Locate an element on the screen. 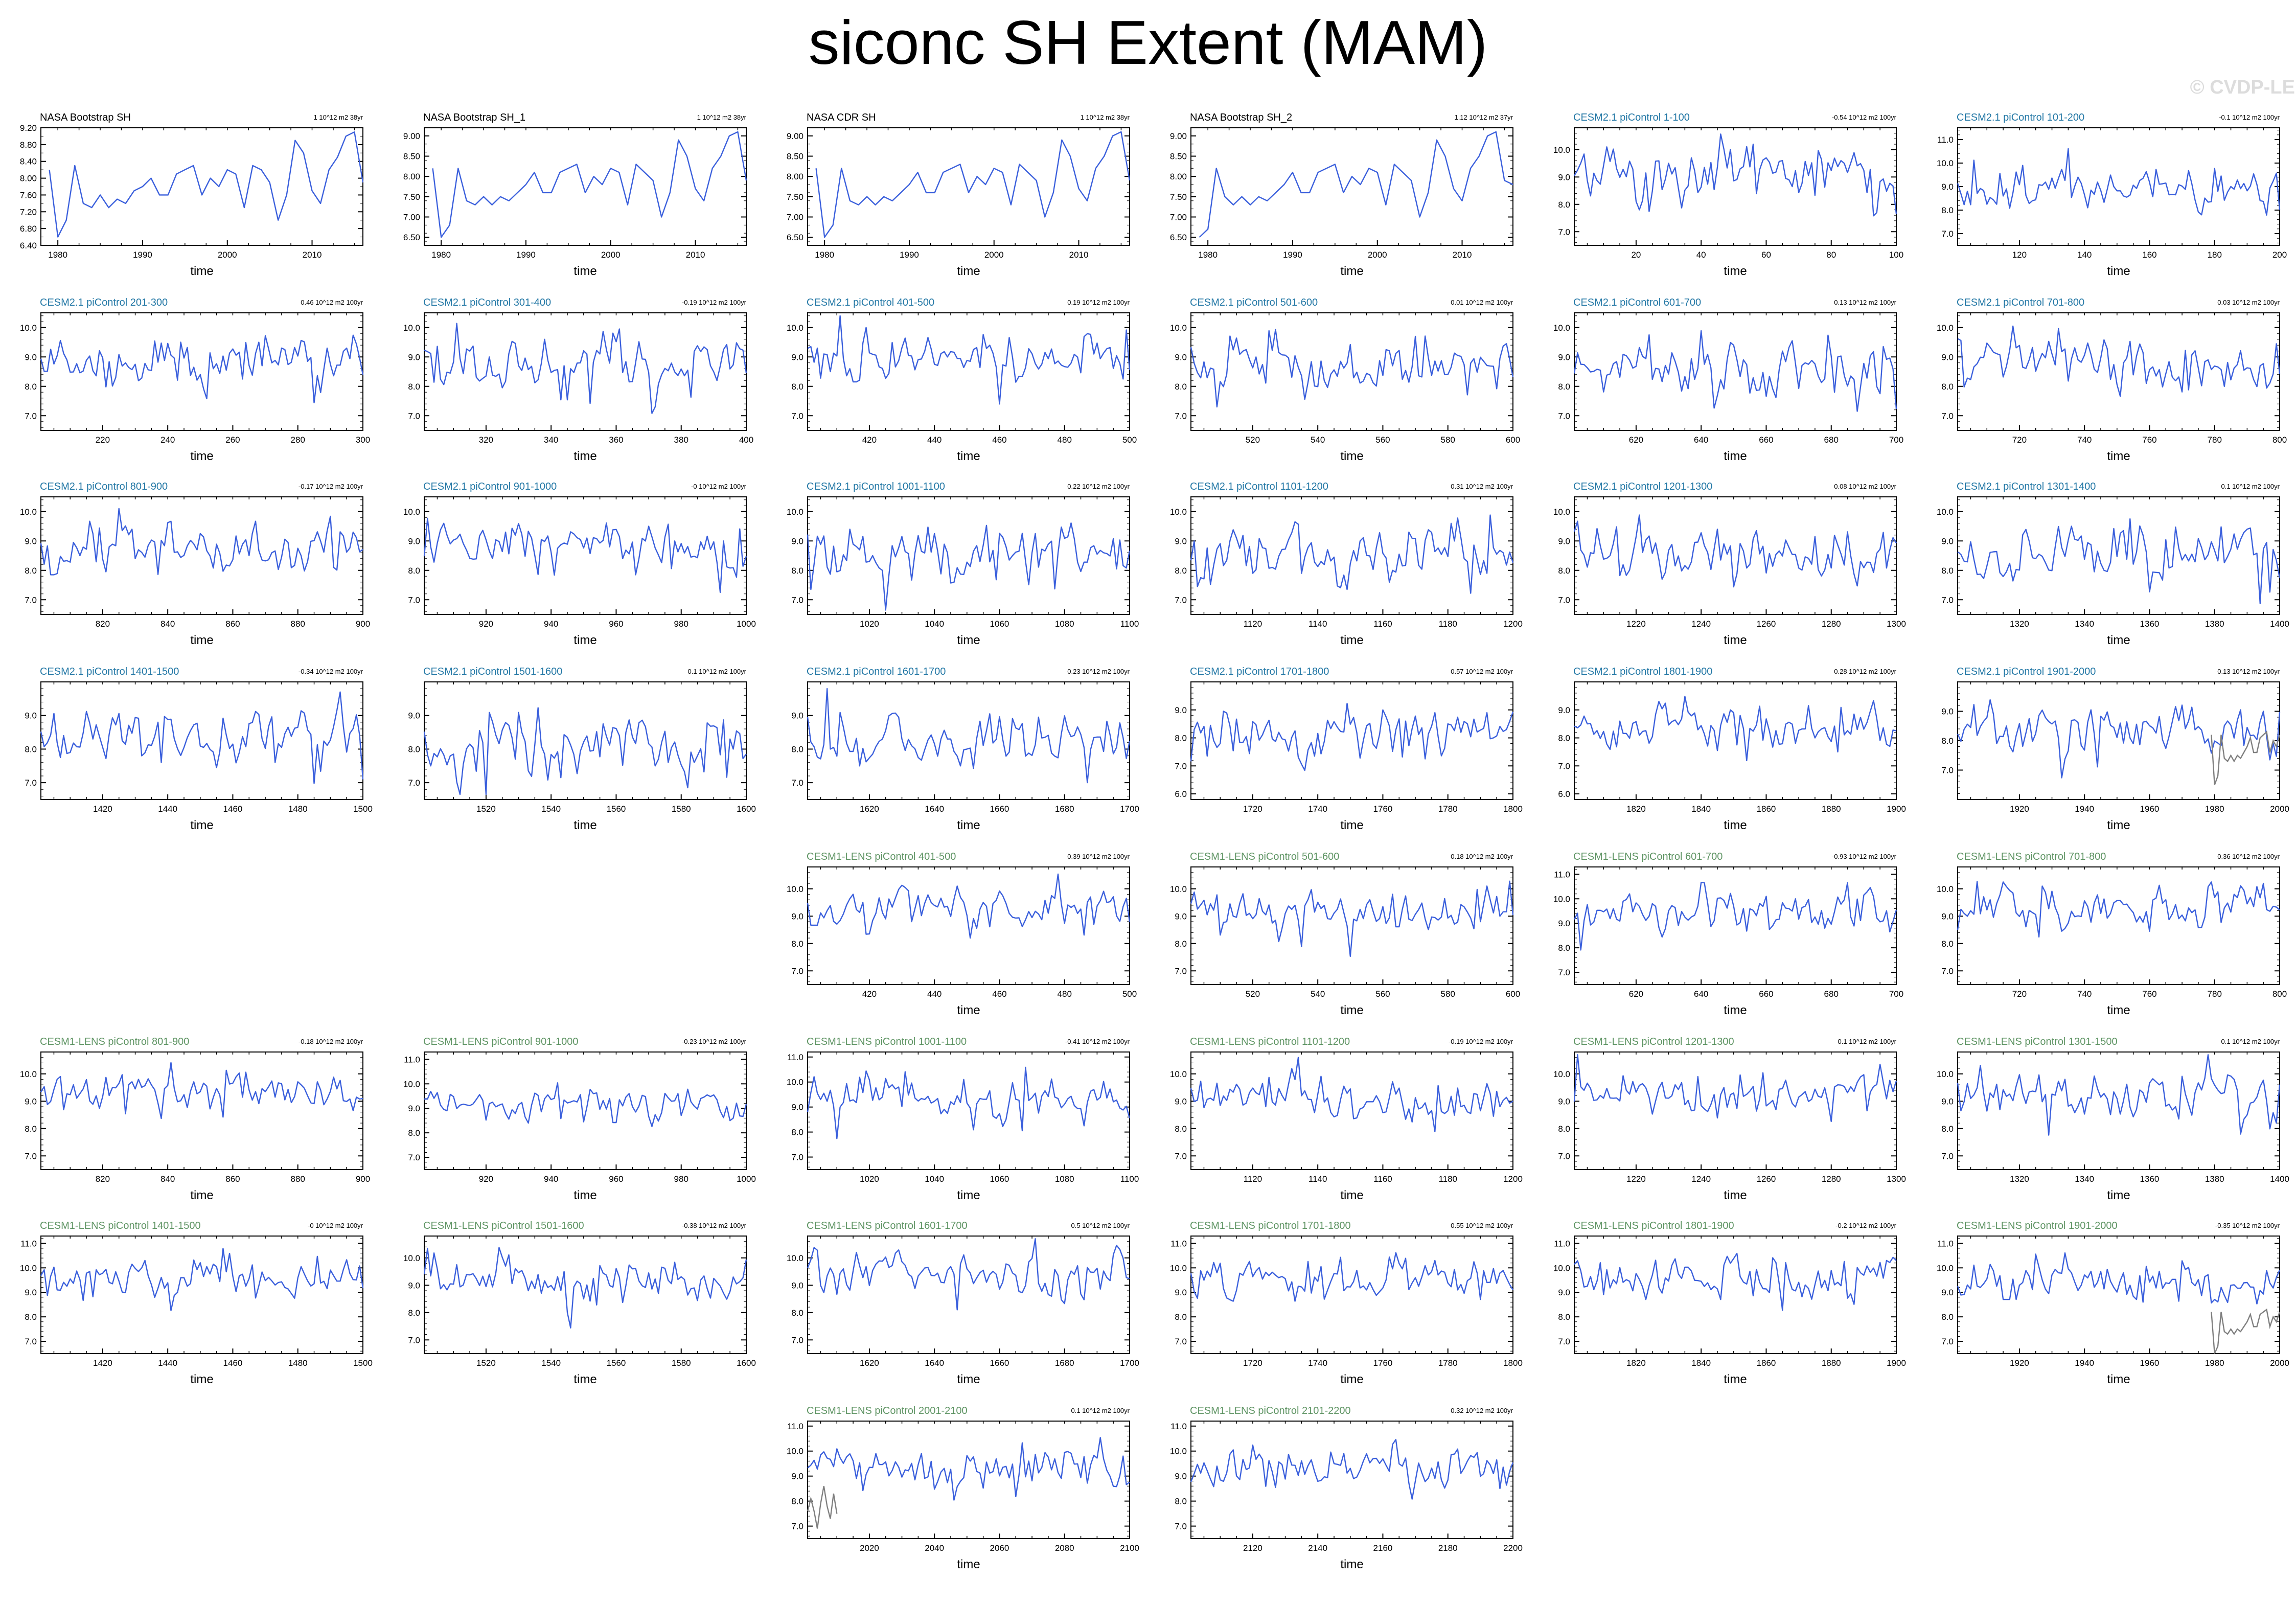  panel-title: CESM1-LENS piControl 401-500 is located at coordinates (882, 856).